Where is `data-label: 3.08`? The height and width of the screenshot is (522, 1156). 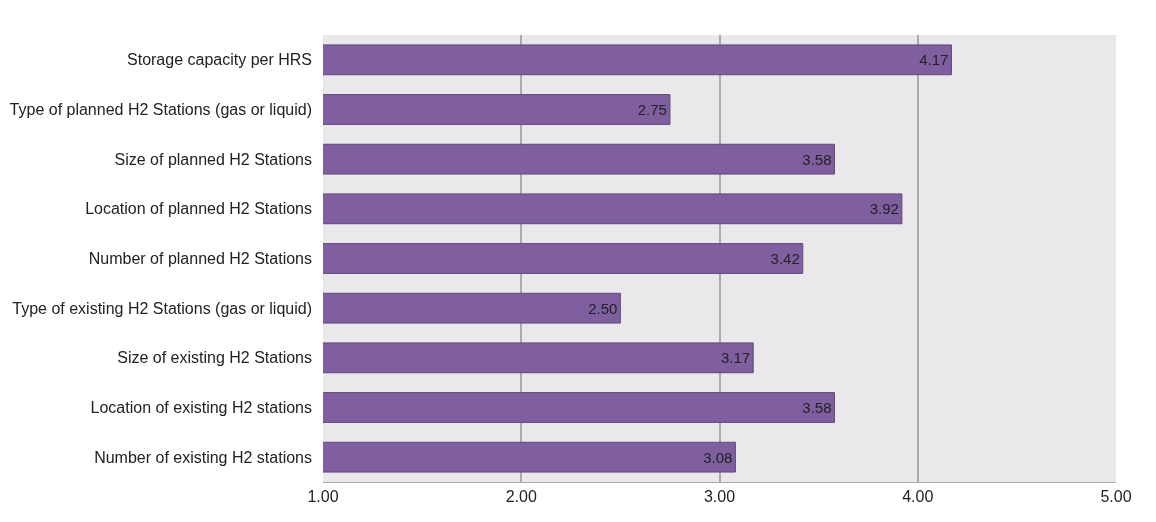 data-label: 3.08 is located at coordinates (718, 457).